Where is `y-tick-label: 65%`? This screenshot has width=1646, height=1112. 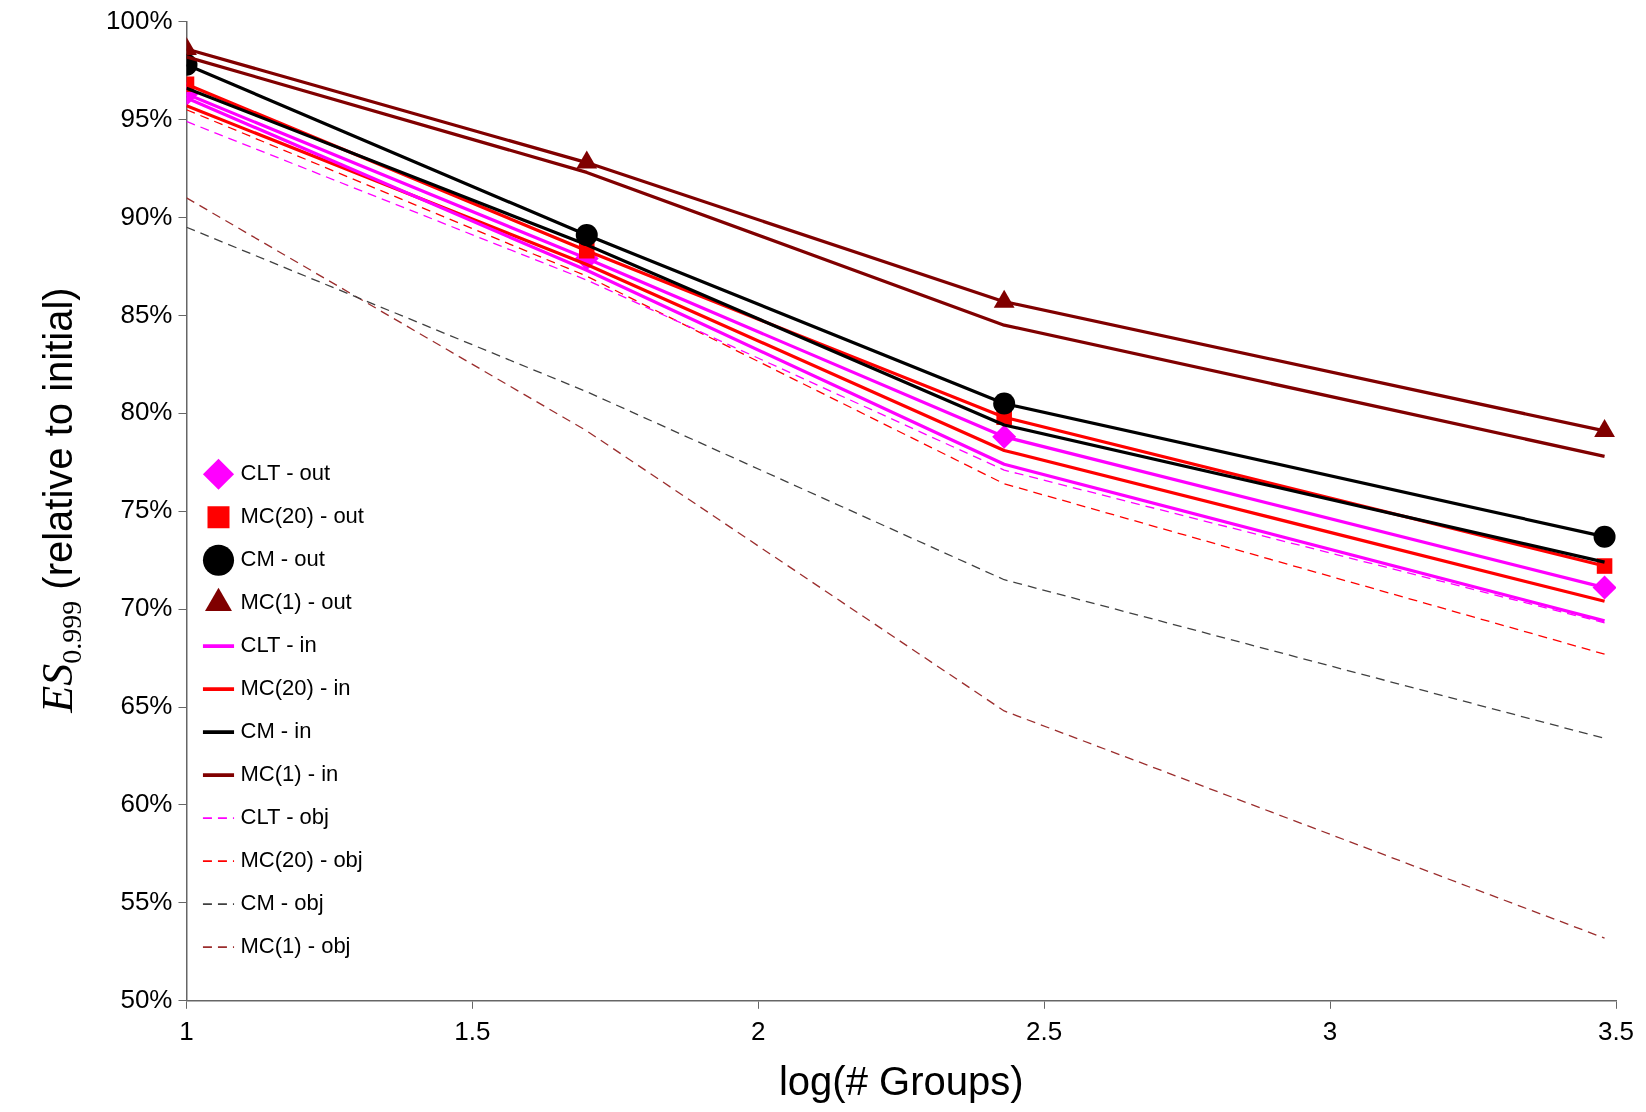 y-tick-label: 65% is located at coordinates (146, 705).